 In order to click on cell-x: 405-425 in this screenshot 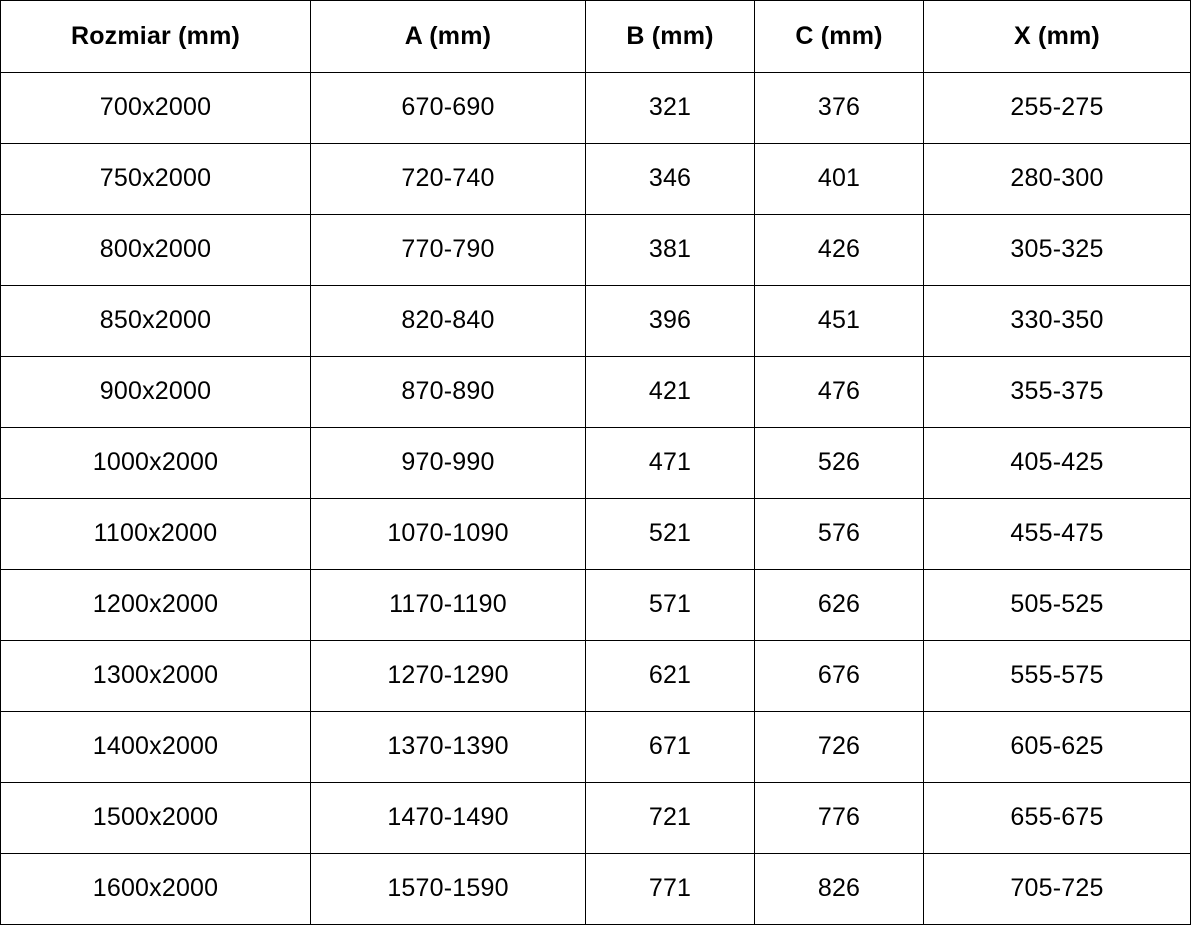, I will do `click(1057, 463)`.